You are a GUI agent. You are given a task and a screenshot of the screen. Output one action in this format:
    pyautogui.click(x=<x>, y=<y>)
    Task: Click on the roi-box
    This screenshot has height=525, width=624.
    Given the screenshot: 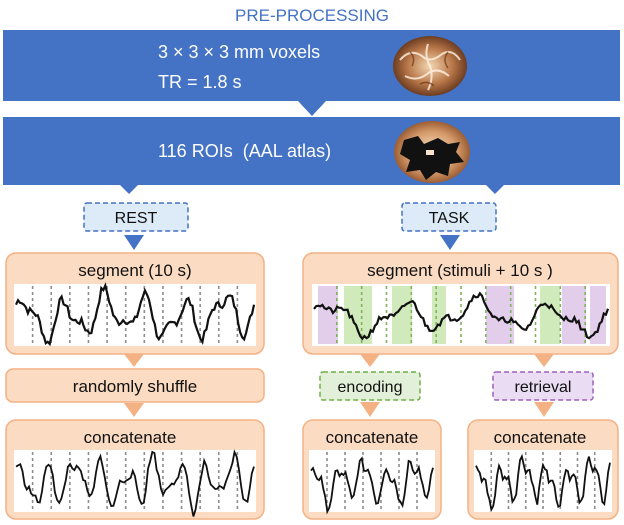 What is the action you would take?
    pyautogui.click(x=311, y=151)
    